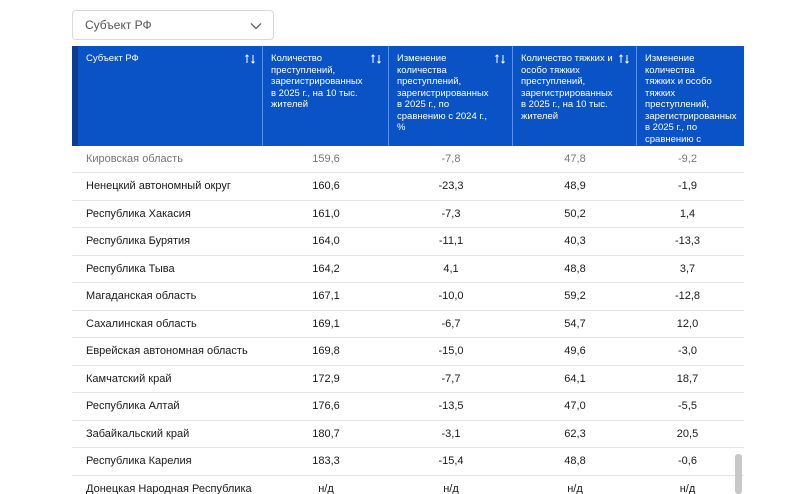  What do you see at coordinates (575, 378) in the screenshot?
I see `row-value: 64,1` at bounding box center [575, 378].